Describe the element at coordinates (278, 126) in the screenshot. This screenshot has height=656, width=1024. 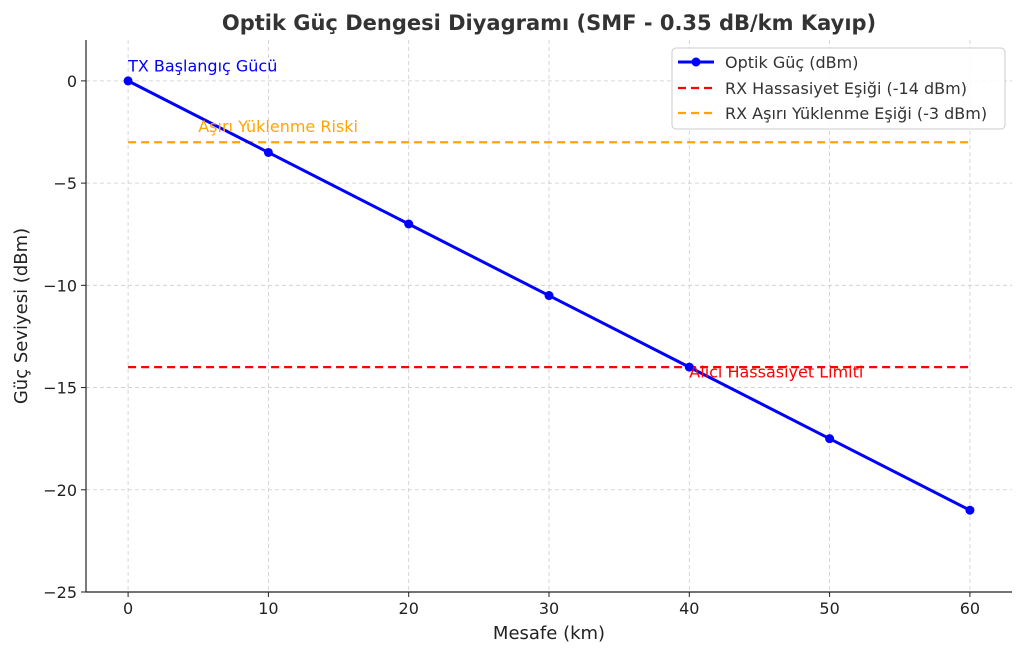
I see `annotation-label: Aşırı Yüklenme Riski` at that location.